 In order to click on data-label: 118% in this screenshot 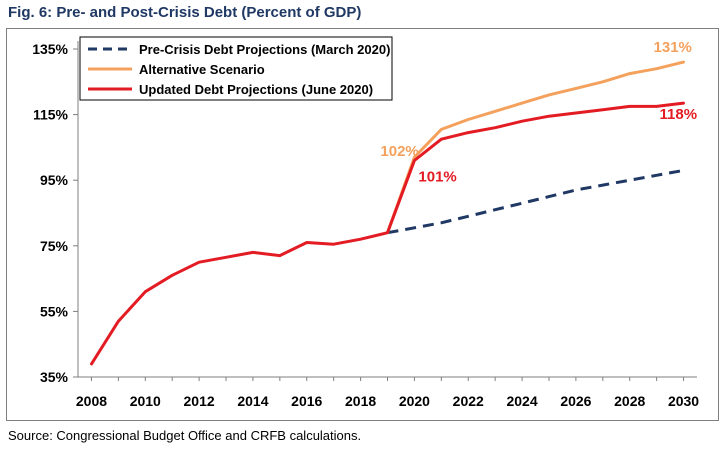, I will do `click(679, 114)`.